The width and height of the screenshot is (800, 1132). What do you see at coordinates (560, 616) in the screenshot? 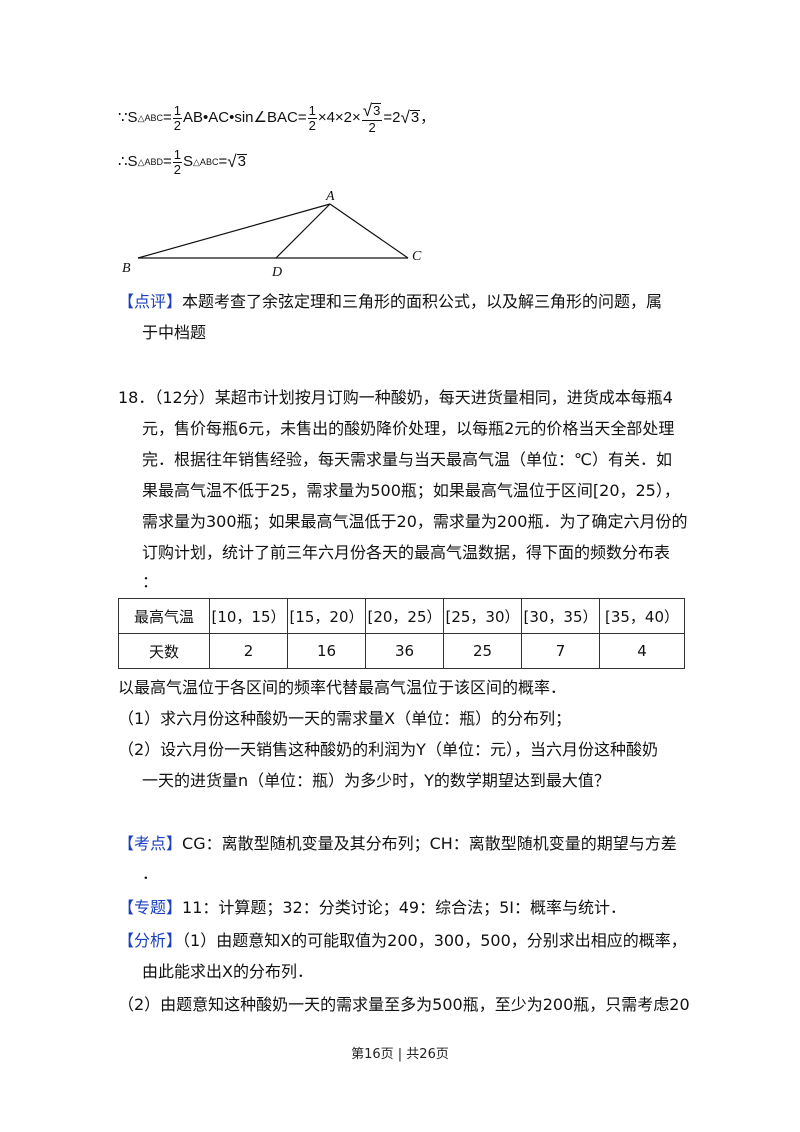
I see `interval-cell: [30，35）` at bounding box center [560, 616].